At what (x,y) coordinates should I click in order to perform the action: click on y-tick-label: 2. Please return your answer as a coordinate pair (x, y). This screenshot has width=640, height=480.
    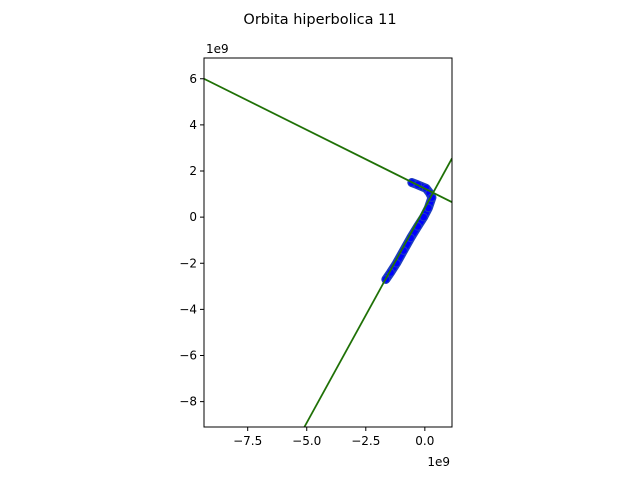
    Looking at the image, I should click on (193, 171).